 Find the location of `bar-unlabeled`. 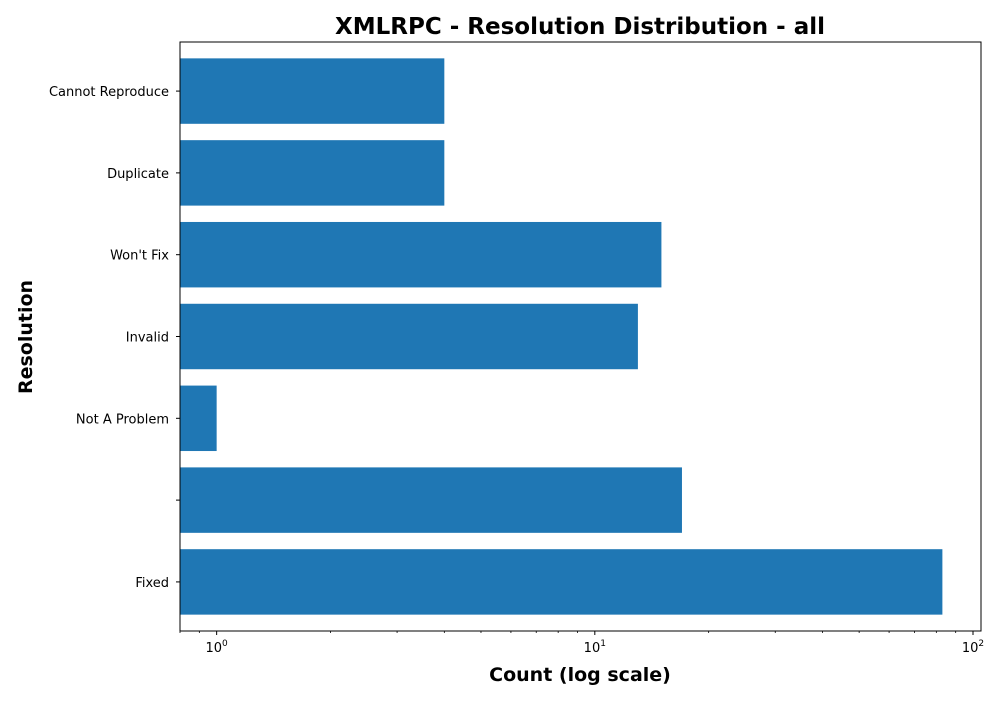

bar-unlabeled is located at coordinates (431, 500).